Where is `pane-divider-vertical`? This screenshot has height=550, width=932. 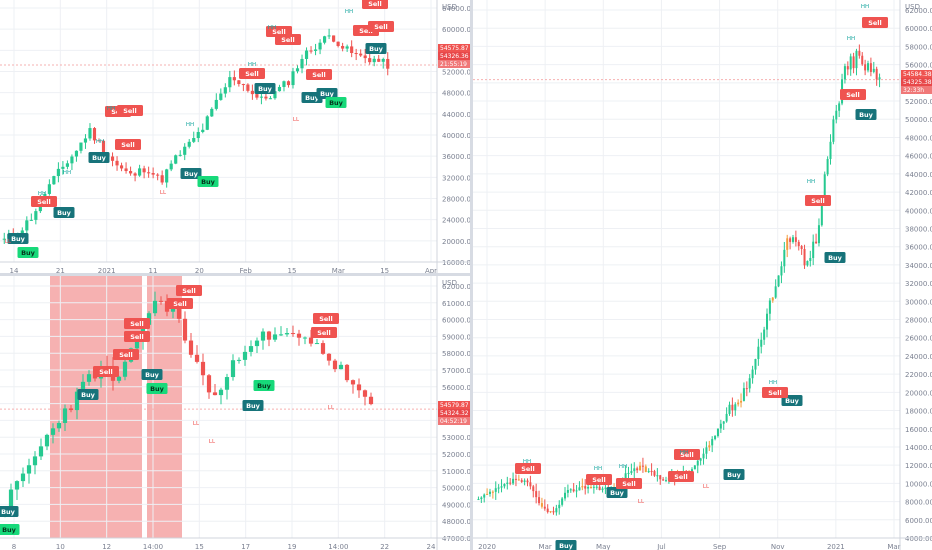 pane-divider-vertical is located at coordinates (471, 275).